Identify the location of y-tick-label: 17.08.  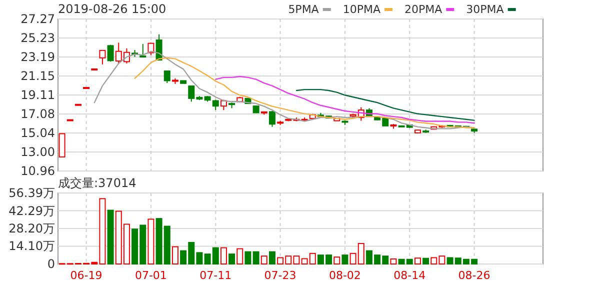
(37, 113).